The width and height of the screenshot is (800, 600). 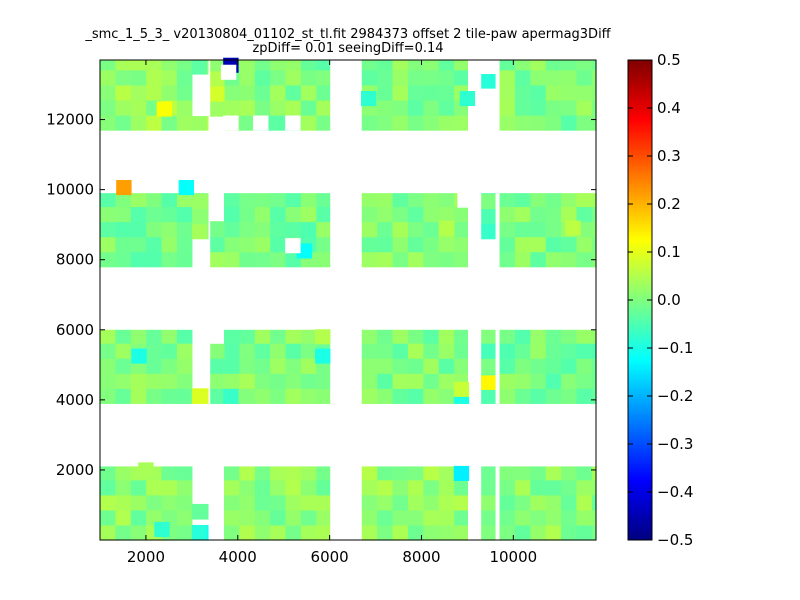 I want to click on colorbar-tick-label: 0.3, so click(x=669, y=156).